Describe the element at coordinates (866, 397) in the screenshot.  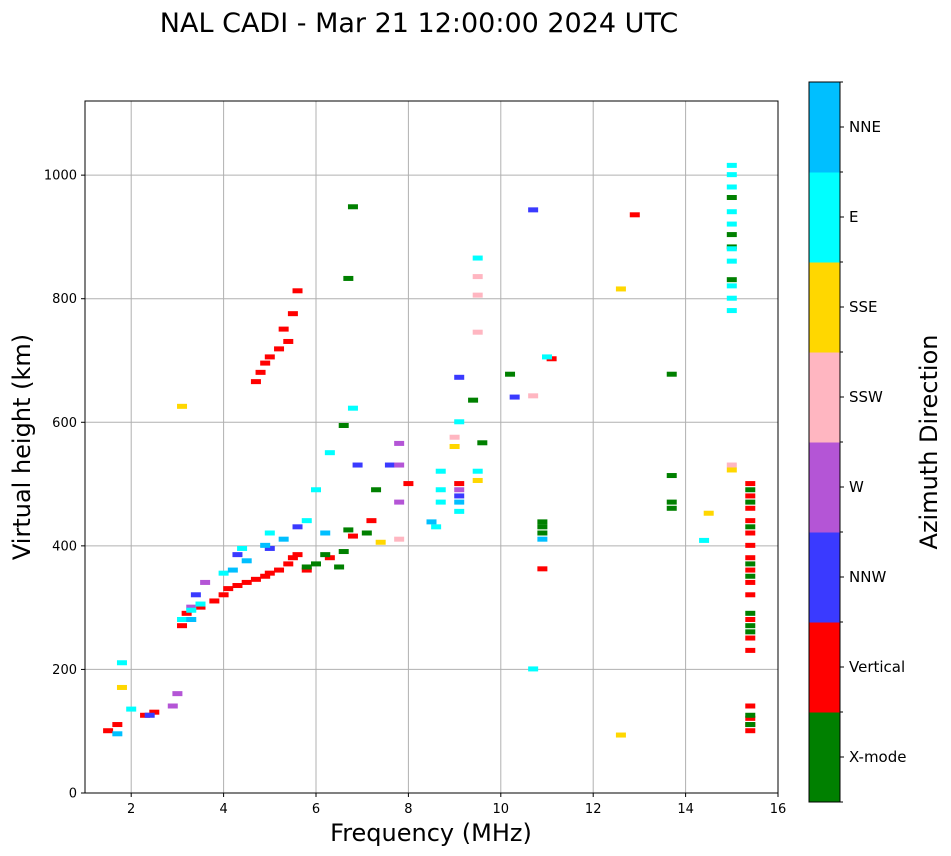
I see `colorbar-tick-label: SSW` at that location.